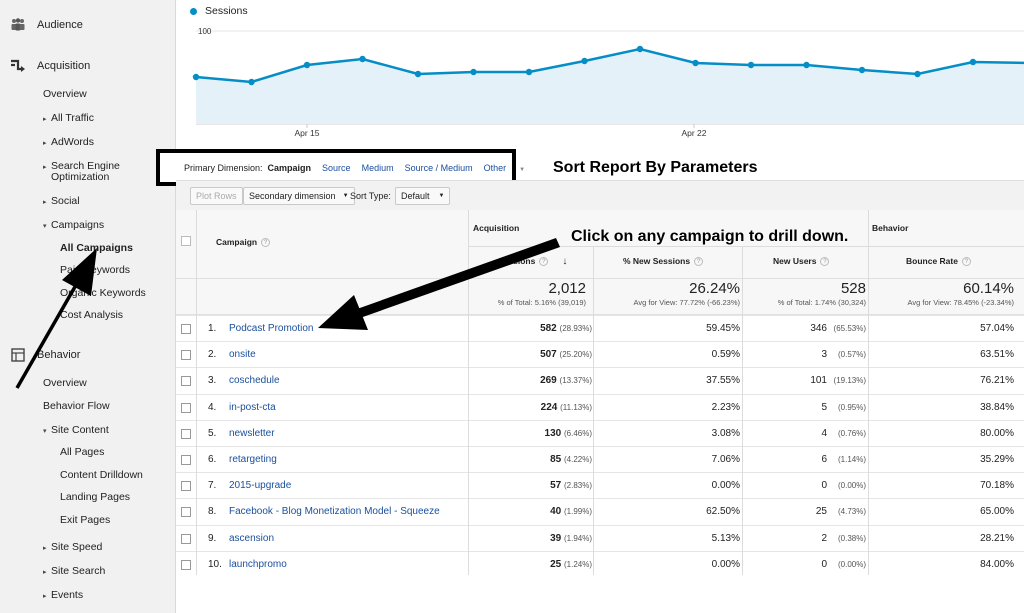  What do you see at coordinates (377, 167) in the screenshot?
I see `dimension-medium: Medium` at bounding box center [377, 167].